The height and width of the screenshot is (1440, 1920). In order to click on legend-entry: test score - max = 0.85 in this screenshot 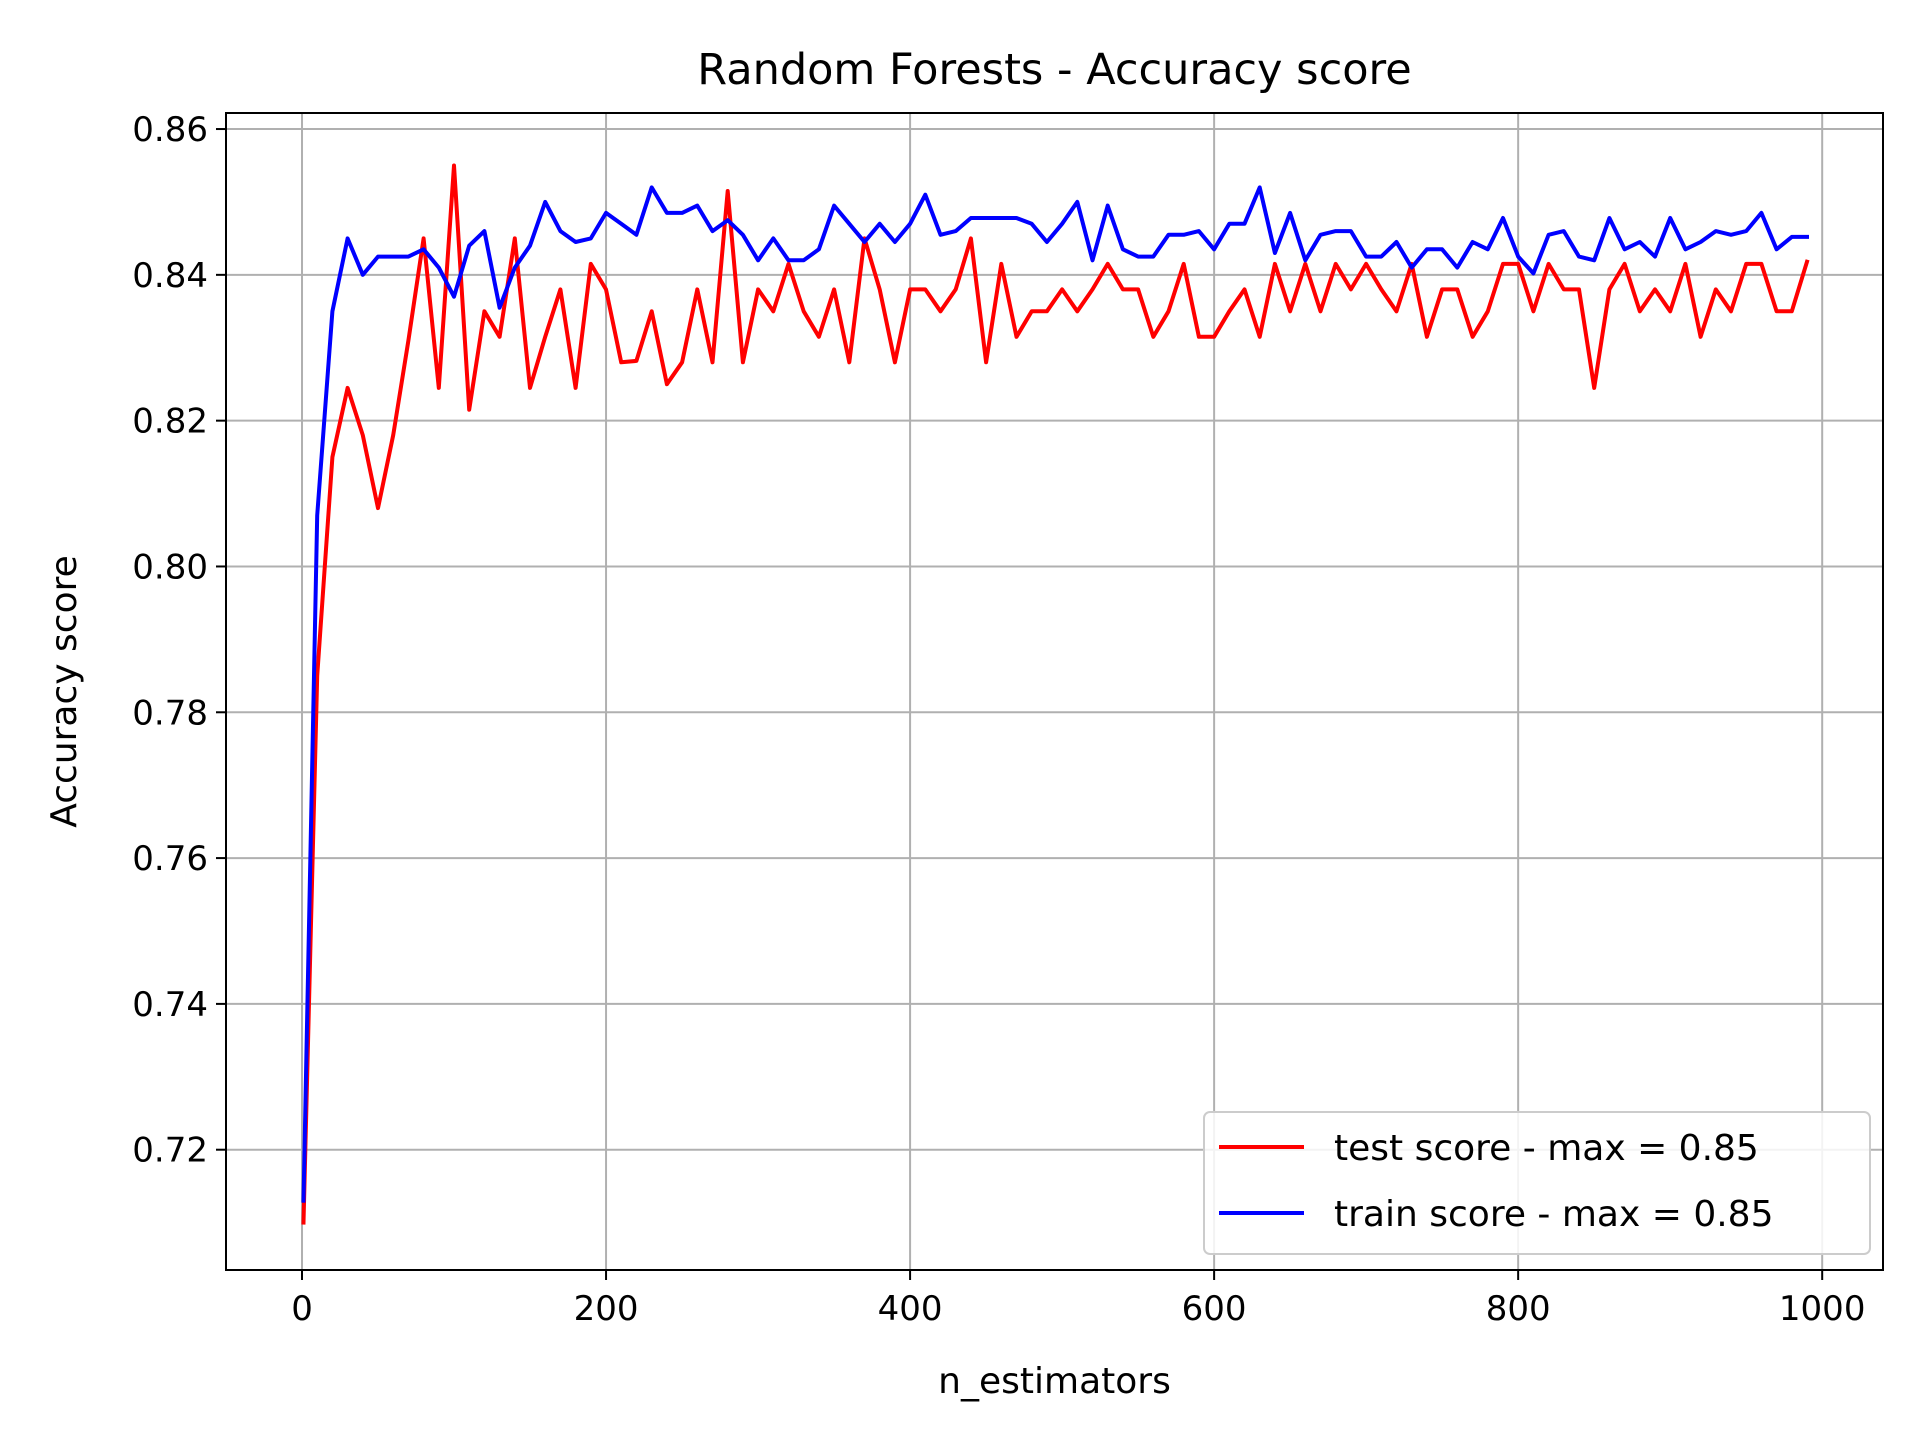, I will do `click(1546, 1148)`.